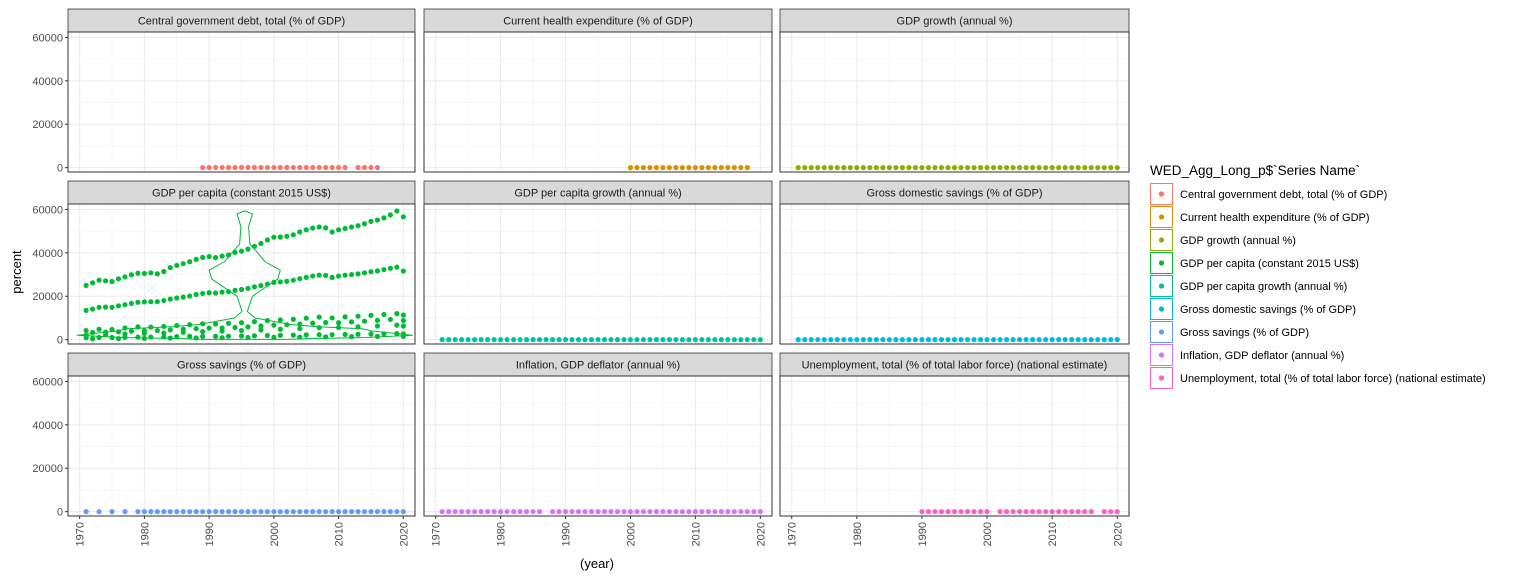  What do you see at coordinates (1269, 264) in the screenshot?
I see `legend-label: GDP per capita (constant 2015 US$)` at bounding box center [1269, 264].